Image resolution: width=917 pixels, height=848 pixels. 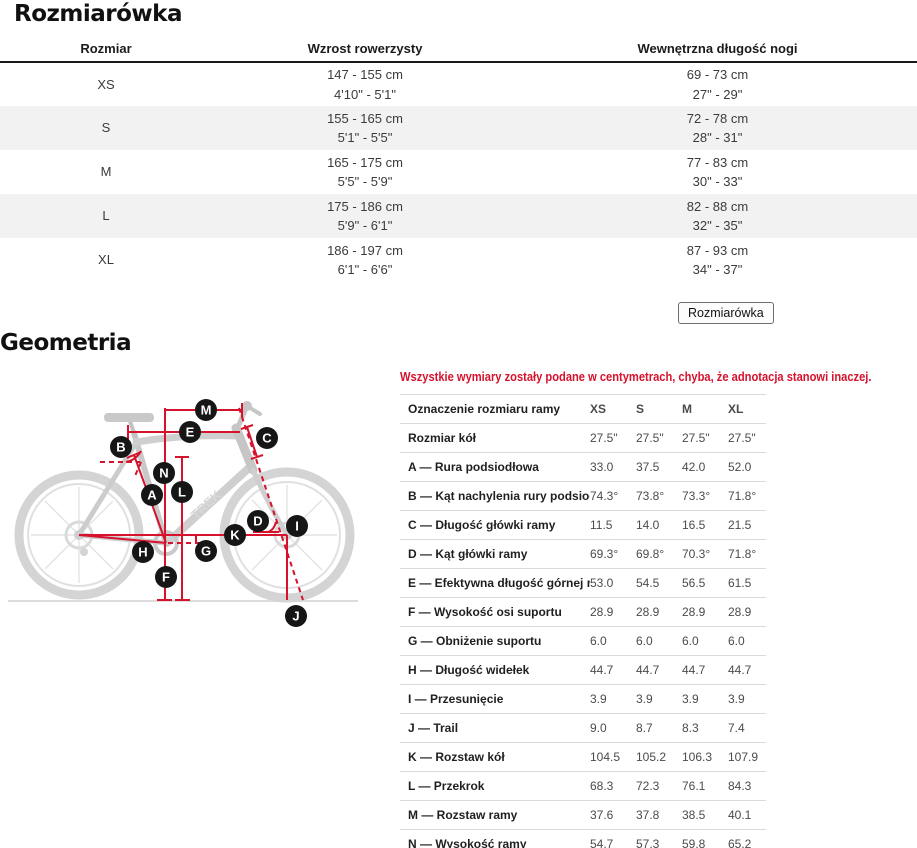 I want to click on geo-value: 7.4, so click(x=736, y=728).